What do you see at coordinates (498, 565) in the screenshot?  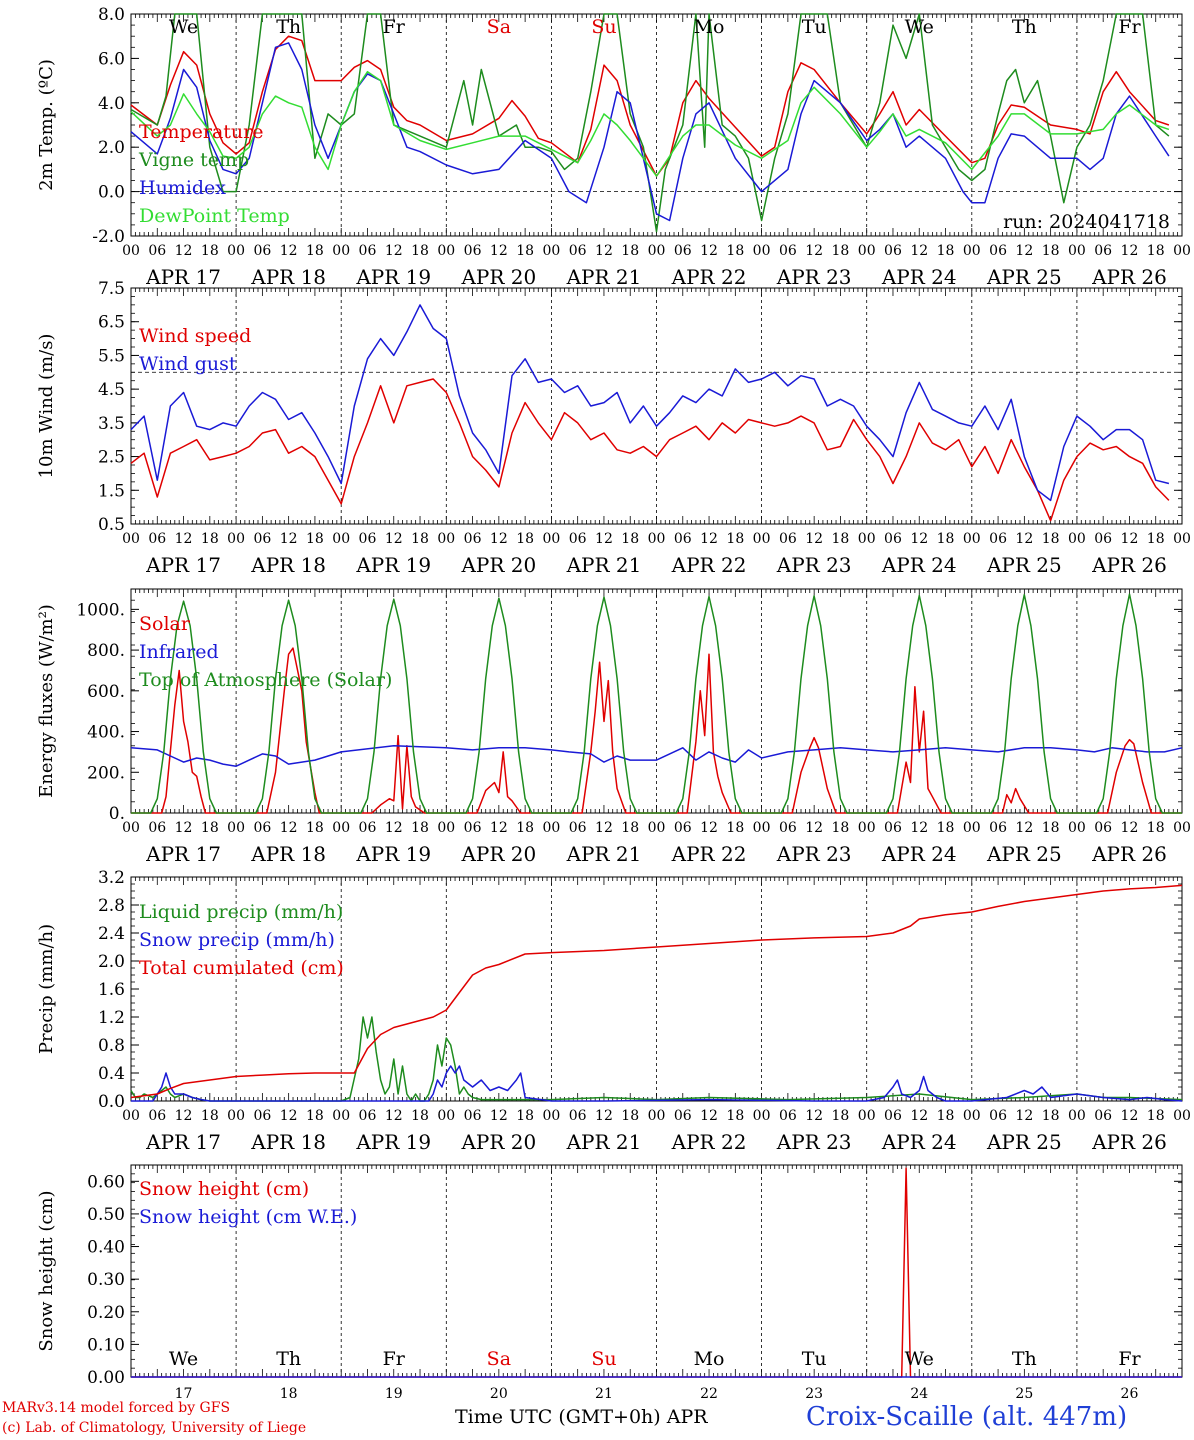 I see `date-label: APR 20` at bounding box center [498, 565].